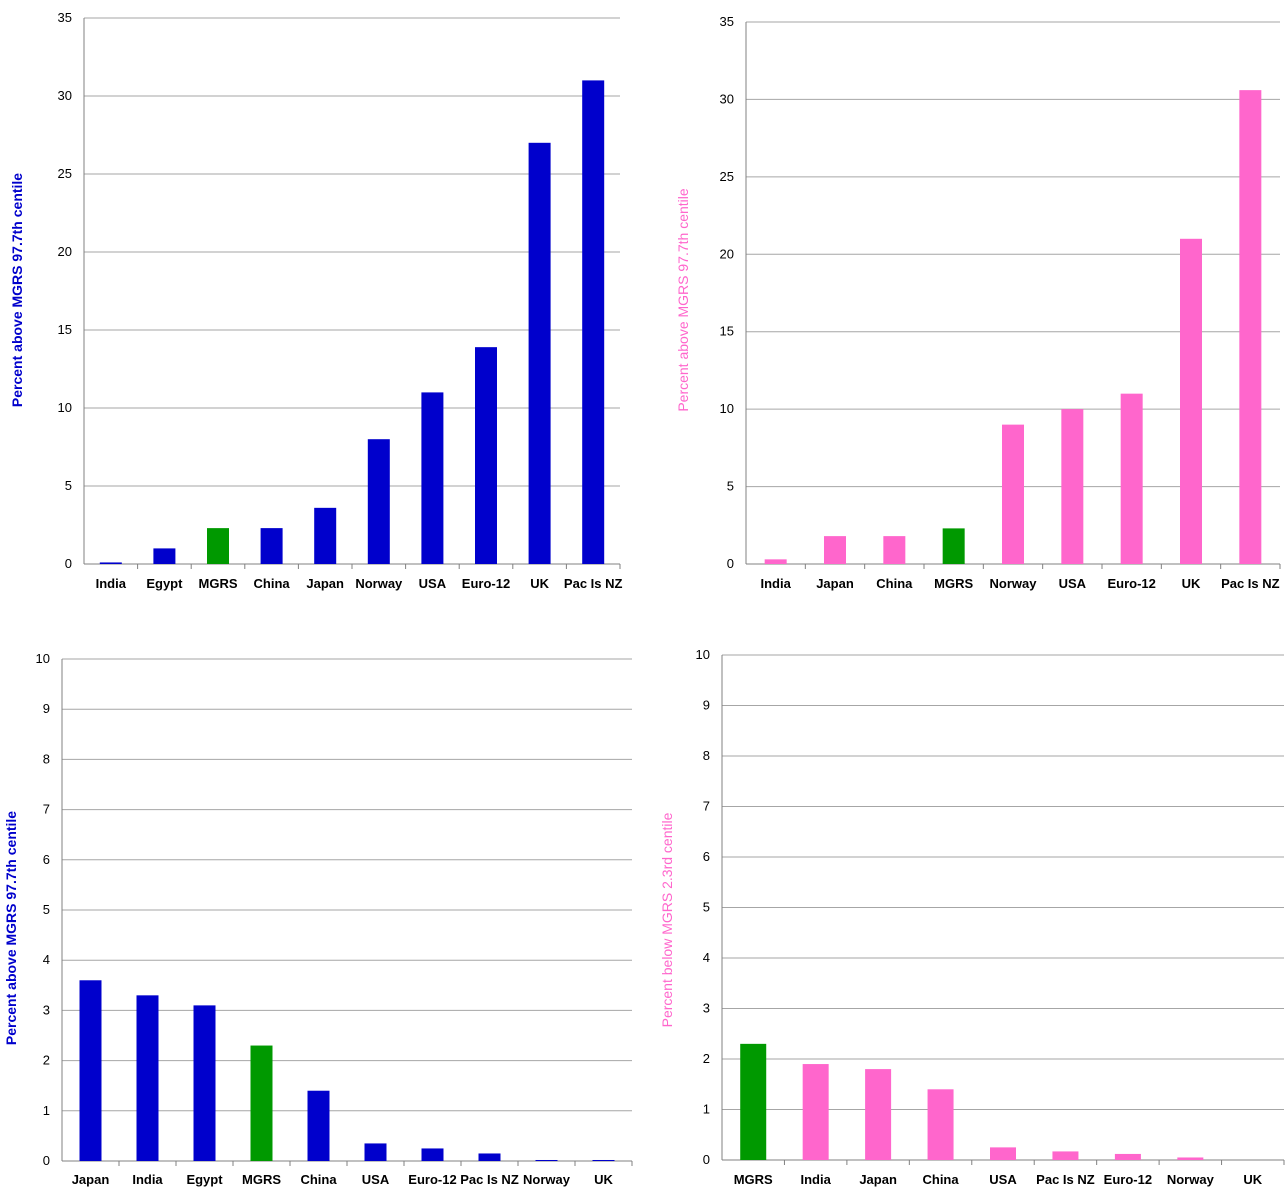  What do you see at coordinates (91, 1179) in the screenshot?
I see `x-tick-label-3-0: Japan` at bounding box center [91, 1179].